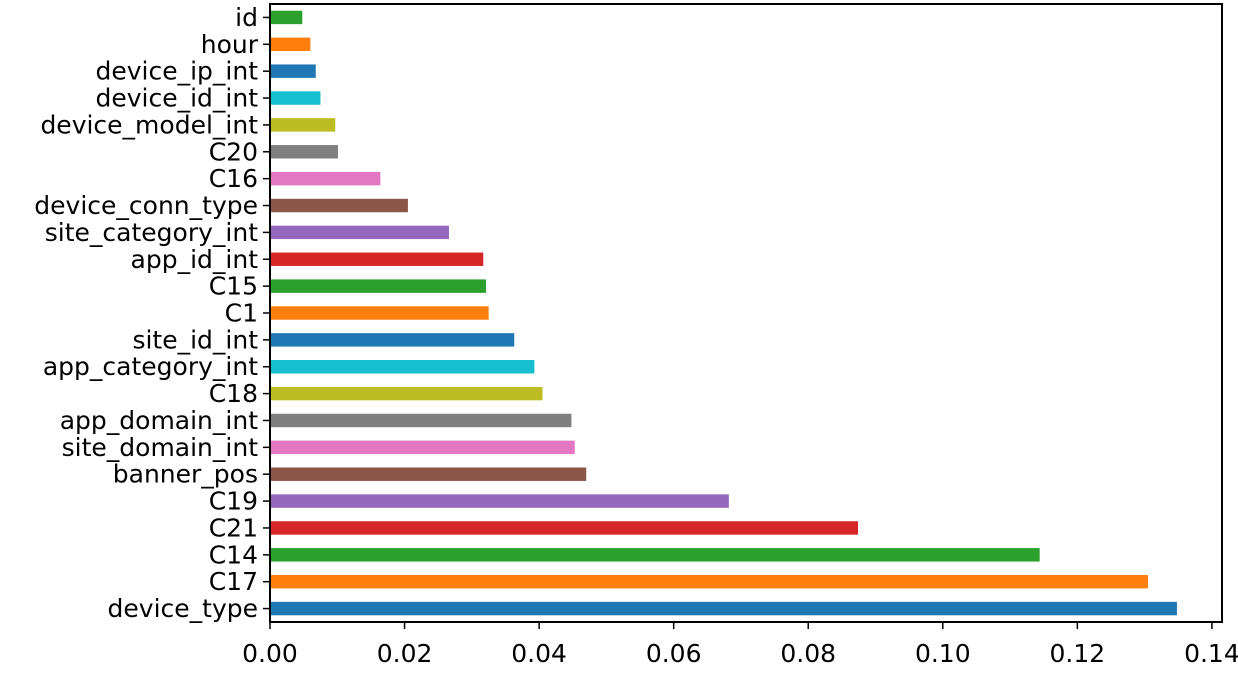 The width and height of the screenshot is (1238, 675). I want to click on y-tick-label: C17, so click(233, 581).